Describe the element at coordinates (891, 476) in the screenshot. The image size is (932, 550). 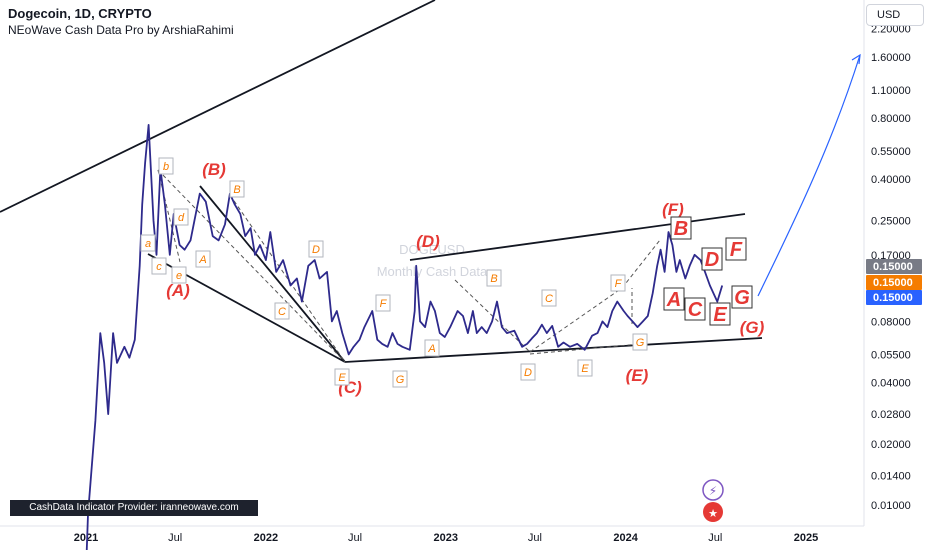
I see `y-tick-label: 0.01400` at that location.